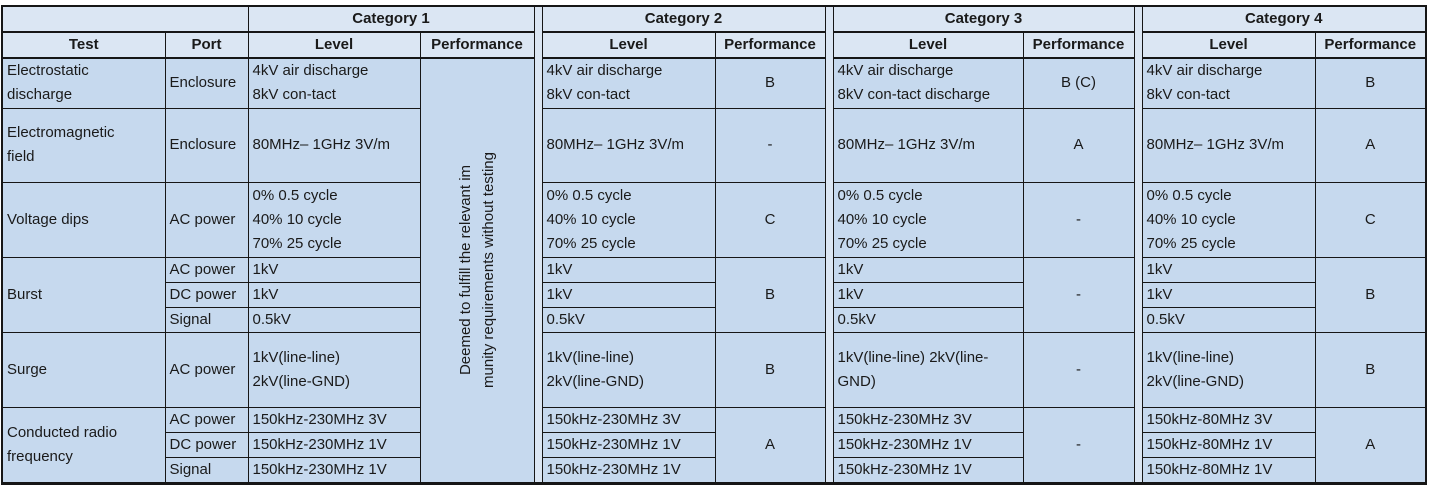 This screenshot has height=491, width=1440. What do you see at coordinates (770, 219) in the screenshot?
I see `cell-dips-perf-cat2: C` at bounding box center [770, 219].